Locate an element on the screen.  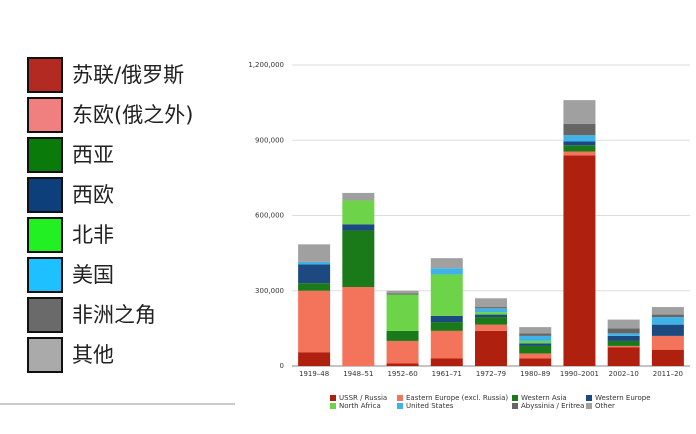
legend-label: 其他 is located at coordinates (93, 355).